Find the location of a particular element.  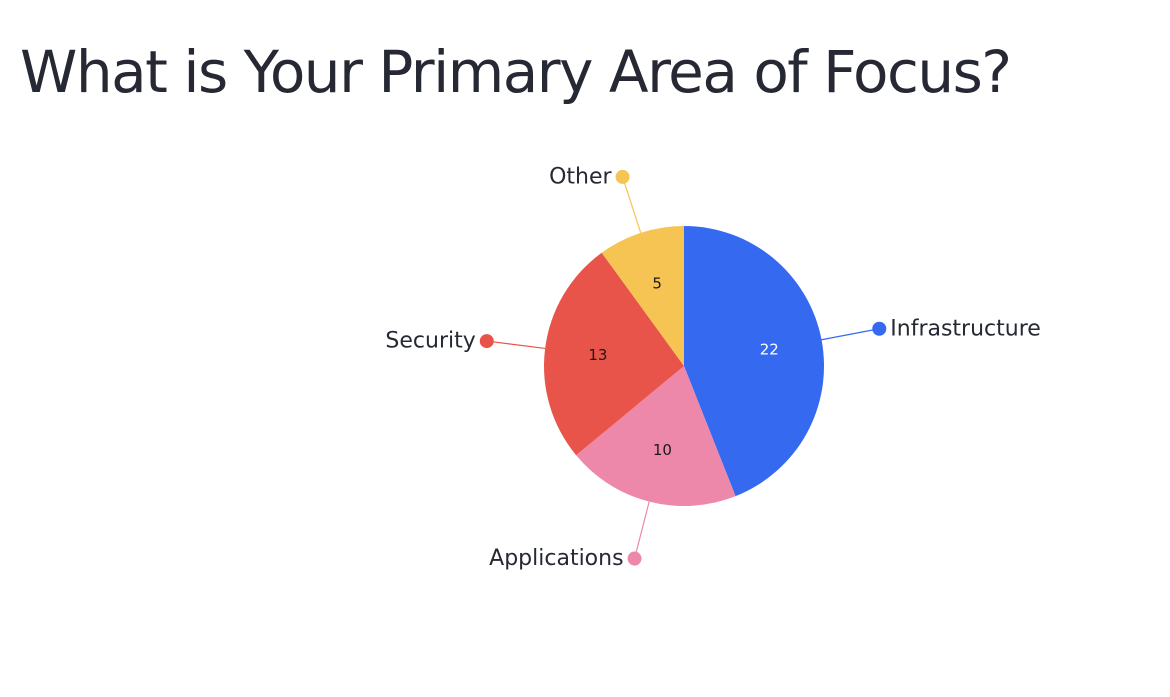

leader-line-infrastructure is located at coordinates (850, 334).